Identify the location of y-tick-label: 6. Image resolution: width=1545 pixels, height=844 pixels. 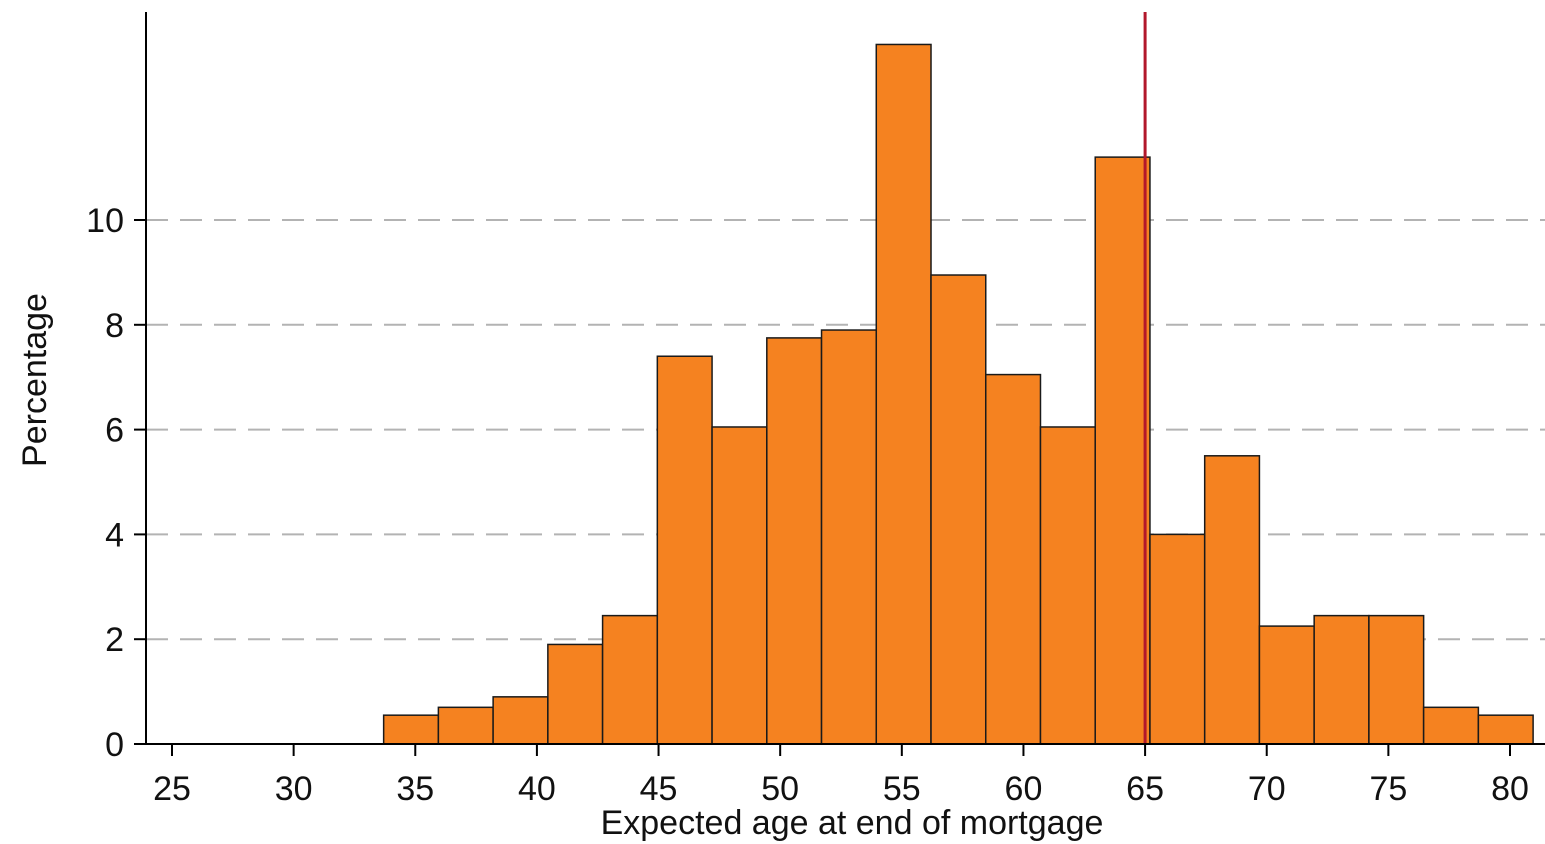
(114, 431).